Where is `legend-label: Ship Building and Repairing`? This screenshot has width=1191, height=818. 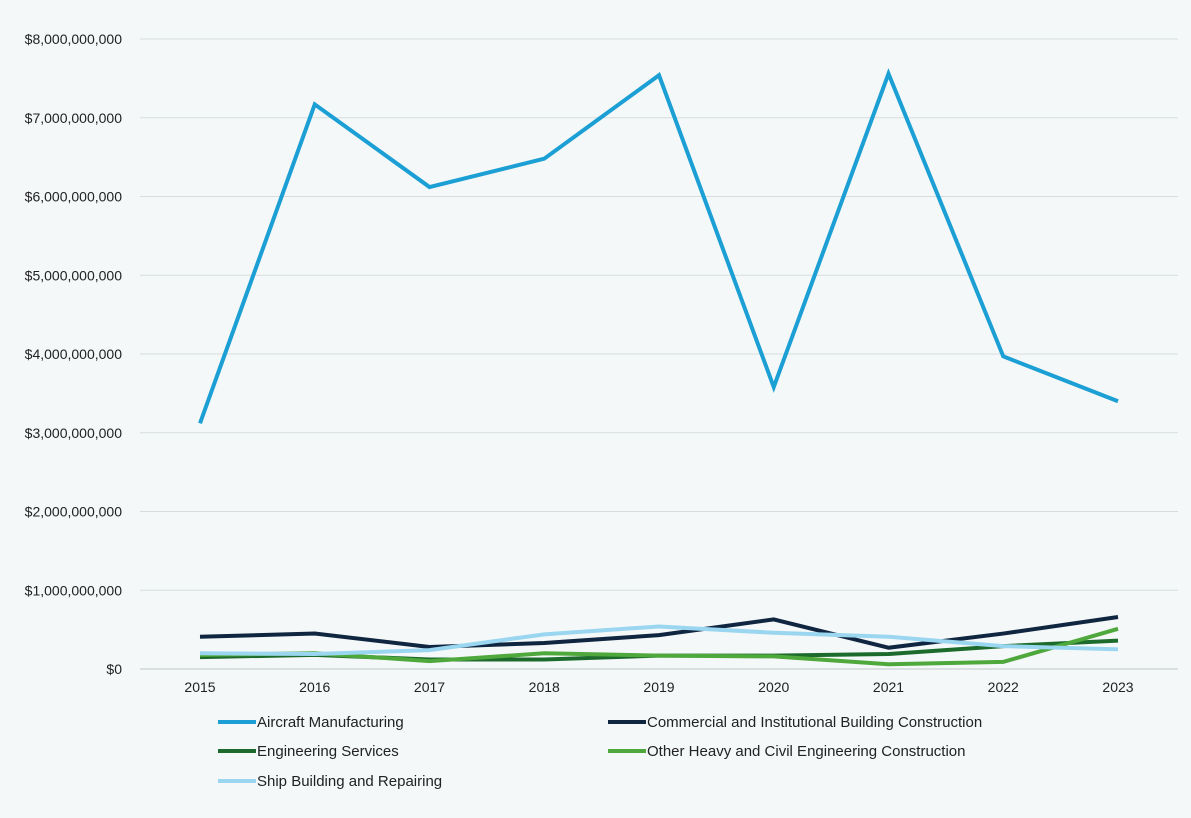 legend-label: Ship Building and Repairing is located at coordinates (349, 781).